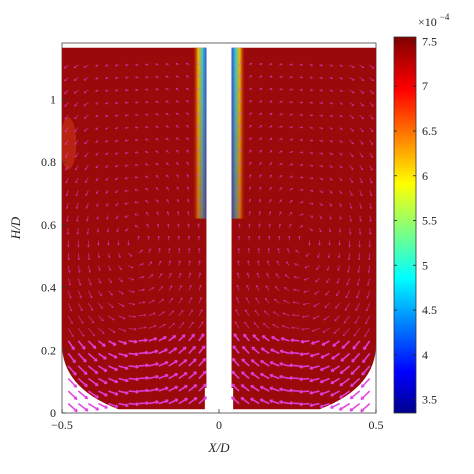 The height and width of the screenshot is (474, 474). I want to click on colorbar-tick-label: 4.5, so click(429, 310).